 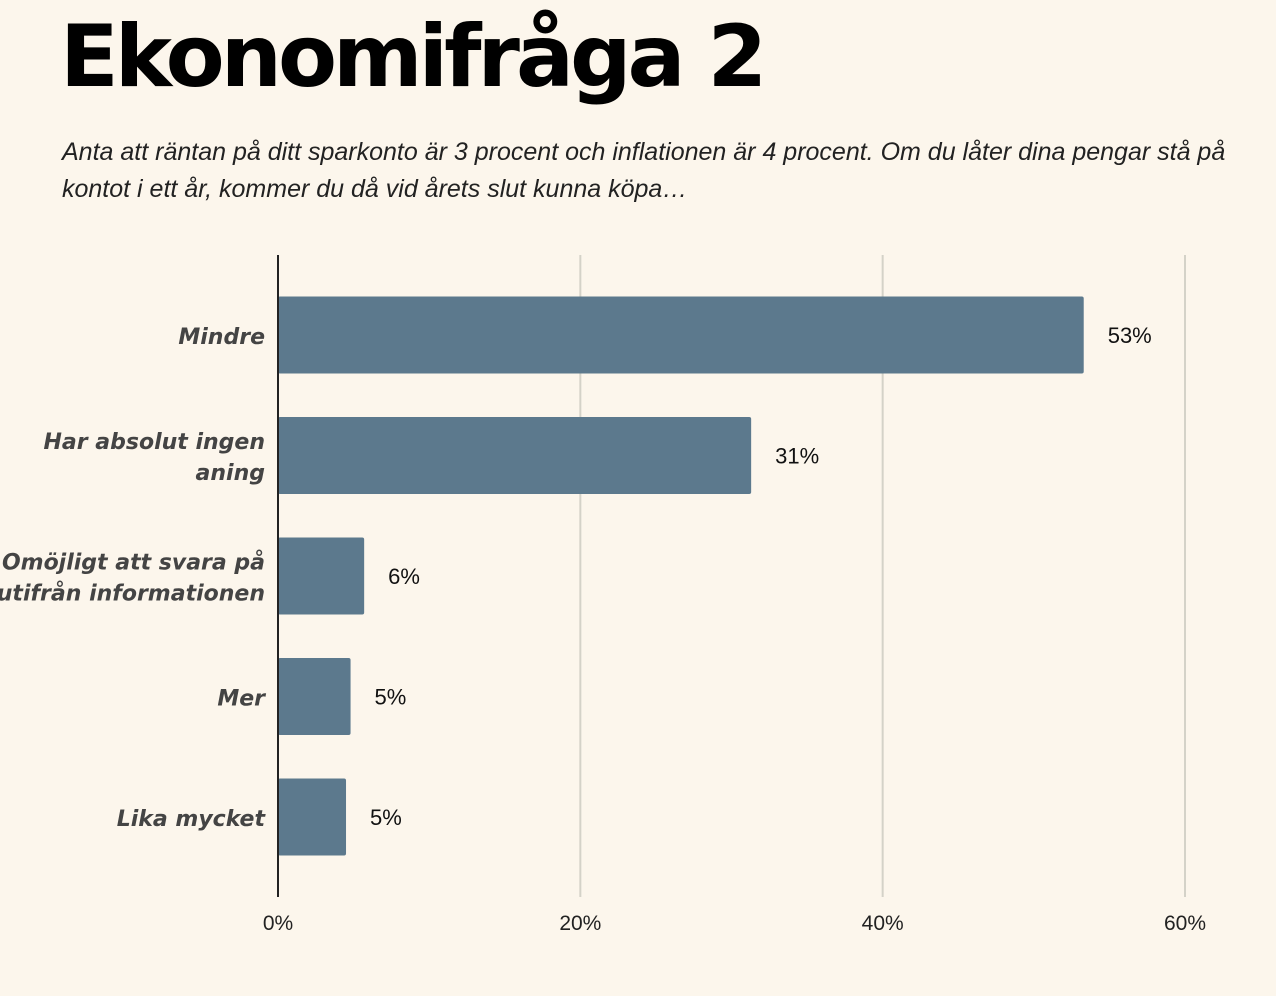 What do you see at coordinates (133, 563) in the screenshot?
I see `category-label: Omöjligt att svara på` at bounding box center [133, 563].